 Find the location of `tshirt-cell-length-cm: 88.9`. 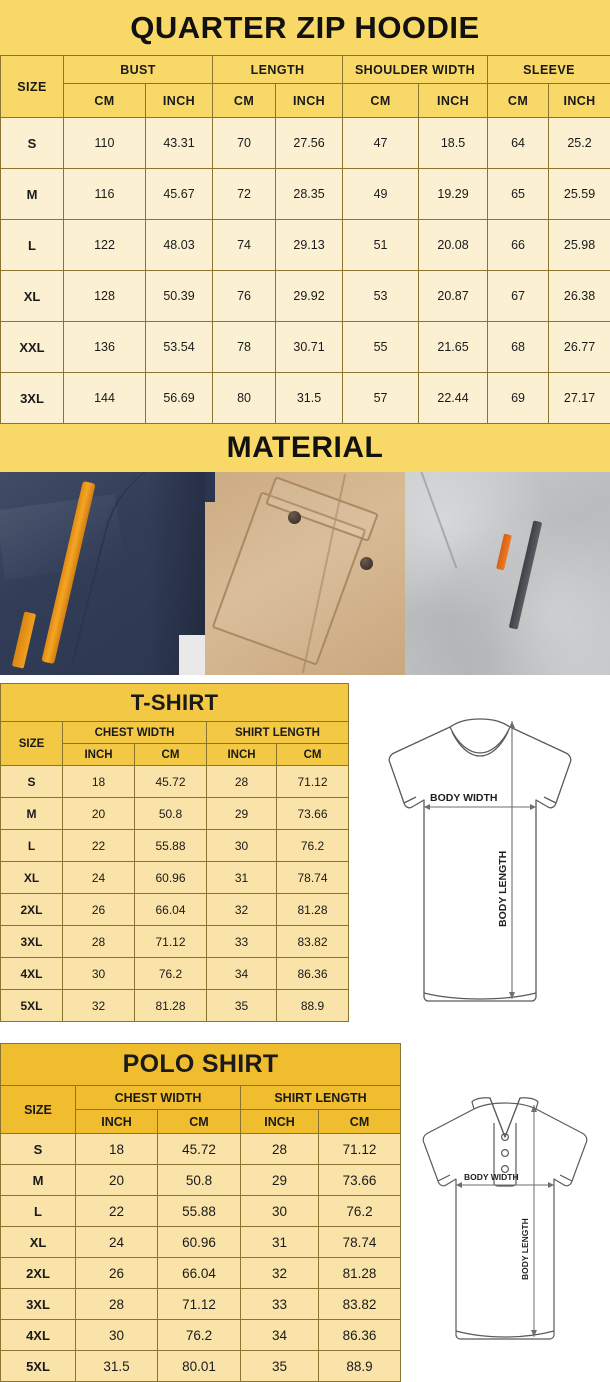

tshirt-cell-length-cm: 88.9 is located at coordinates (313, 1006).